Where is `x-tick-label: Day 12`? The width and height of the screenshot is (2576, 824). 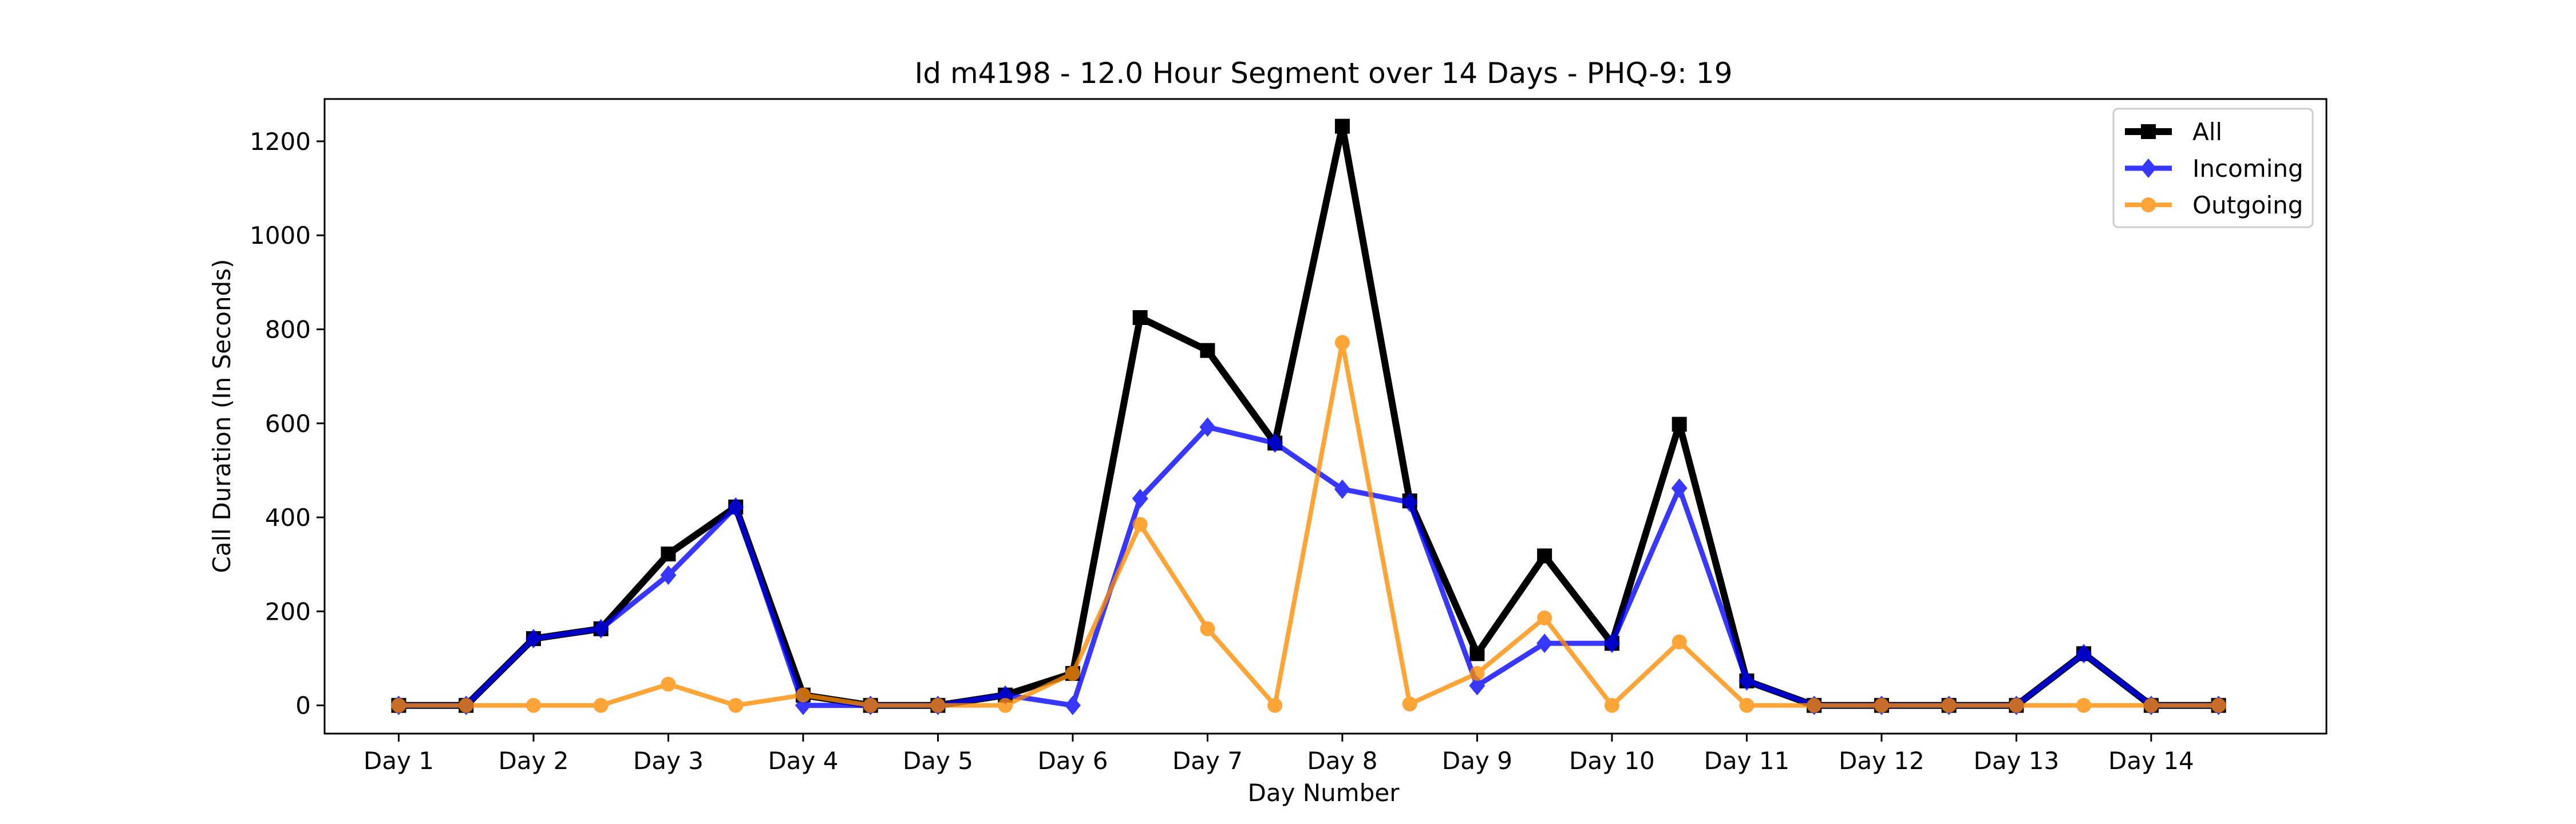 x-tick-label: Day 12 is located at coordinates (1882, 761).